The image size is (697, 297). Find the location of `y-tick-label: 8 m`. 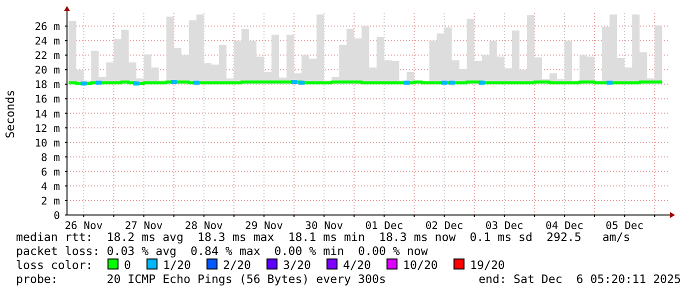

y-tick-label: 8 m is located at coordinates (50, 158).